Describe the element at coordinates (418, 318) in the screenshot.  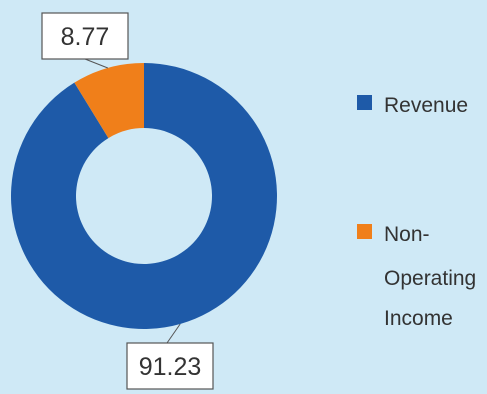
I see `legend-label-line: Income` at that location.